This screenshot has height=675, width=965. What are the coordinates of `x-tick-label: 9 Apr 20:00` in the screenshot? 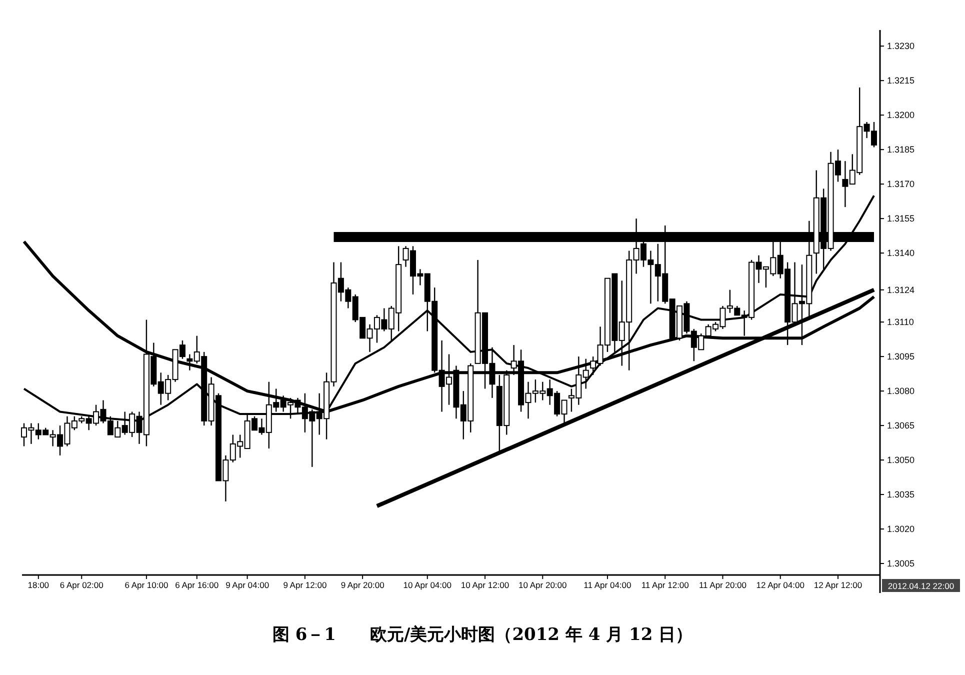 It's located at (362, 585).